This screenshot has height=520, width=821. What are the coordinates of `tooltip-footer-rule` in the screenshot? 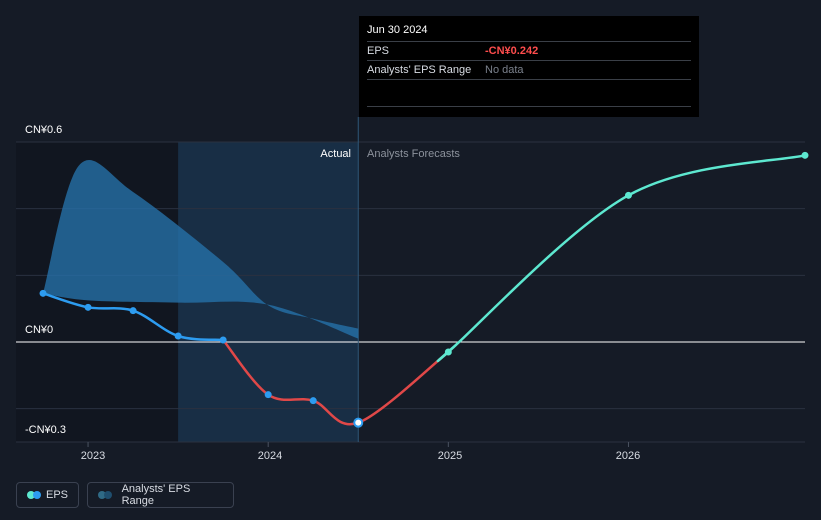 It's located at (529, 106).